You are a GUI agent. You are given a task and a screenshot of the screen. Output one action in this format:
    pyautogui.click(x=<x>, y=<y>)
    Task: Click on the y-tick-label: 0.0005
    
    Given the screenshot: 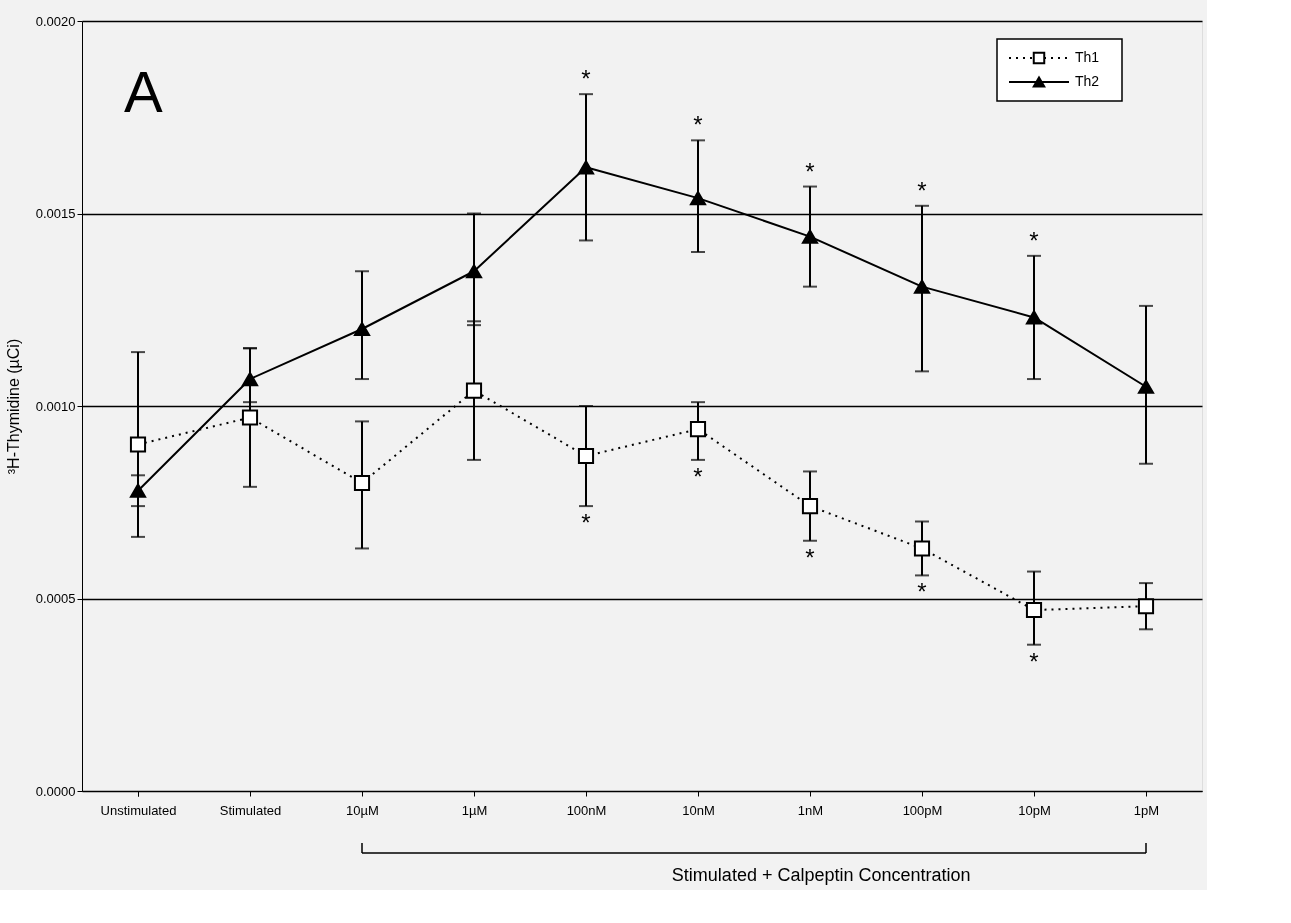 What is the action you would take?
    pyautogui.click(x=55, y=598)
    